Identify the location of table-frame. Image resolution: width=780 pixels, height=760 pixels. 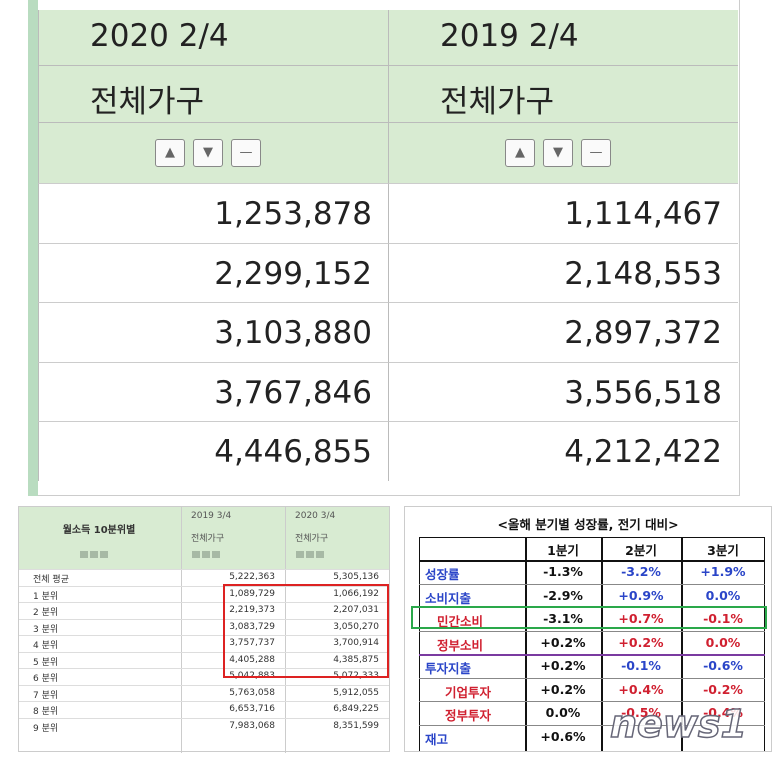
(592, 644).